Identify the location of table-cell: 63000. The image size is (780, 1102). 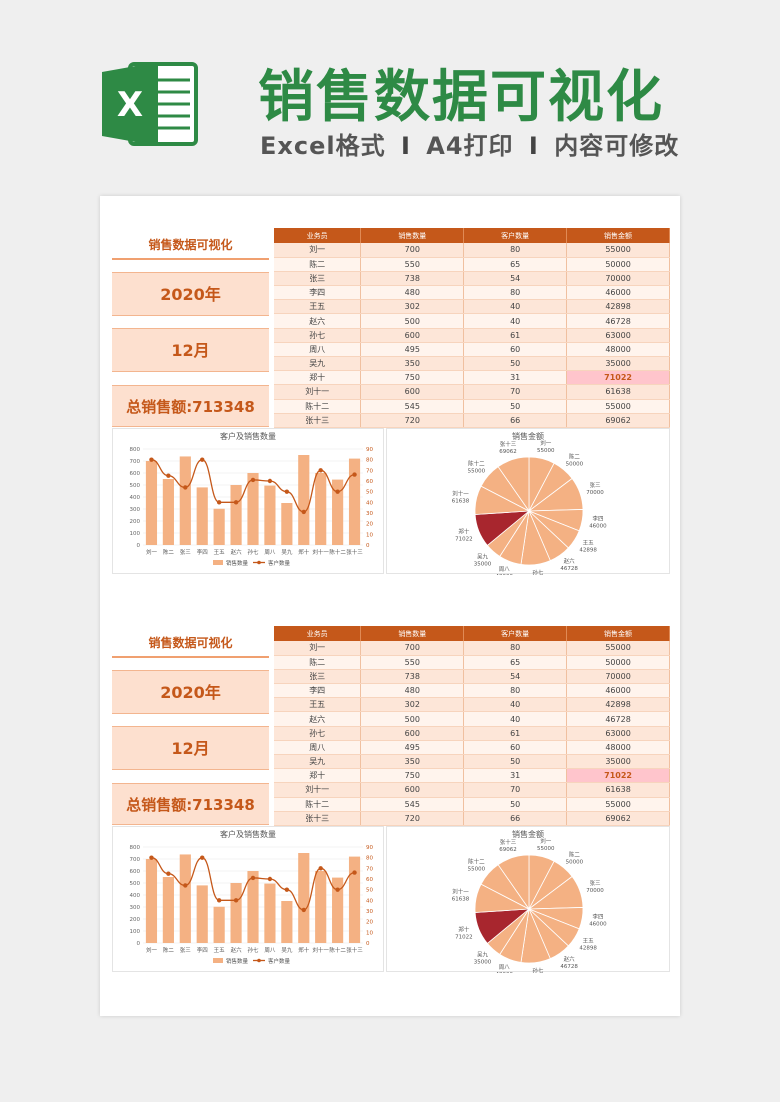
(618, 335).